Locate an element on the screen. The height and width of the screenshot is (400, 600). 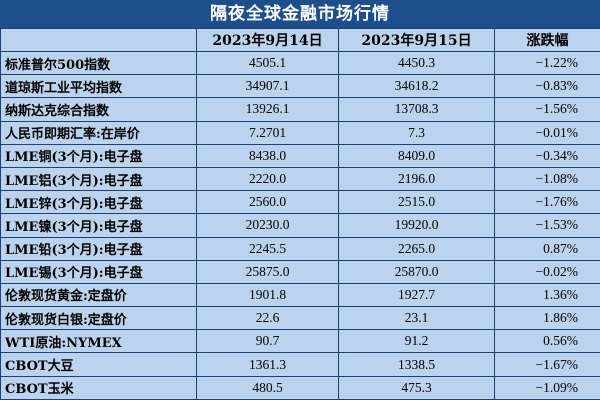
table-row: LME铝(3个月):电子盘 2220.0 2196.0 −1.08% is located at coordinates (300, 179).